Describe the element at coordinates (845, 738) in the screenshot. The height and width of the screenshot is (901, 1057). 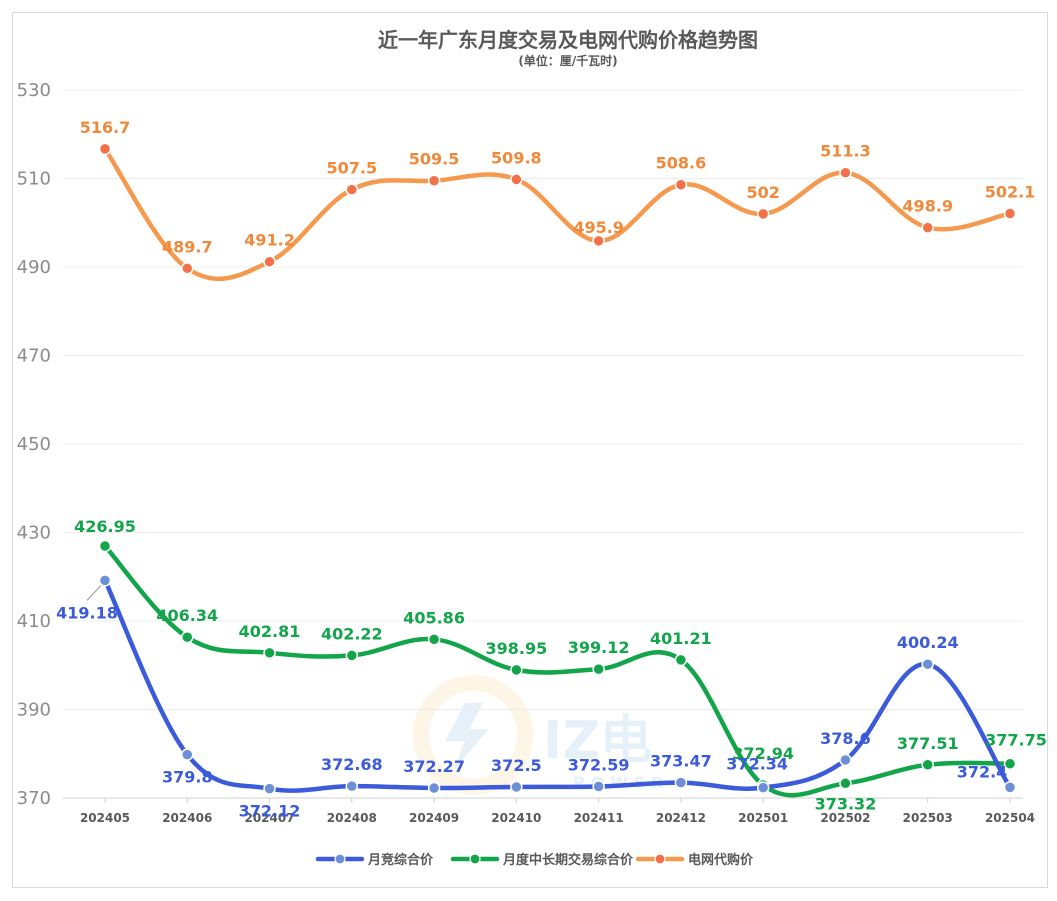
I see `data-label: 378.6` at that location.